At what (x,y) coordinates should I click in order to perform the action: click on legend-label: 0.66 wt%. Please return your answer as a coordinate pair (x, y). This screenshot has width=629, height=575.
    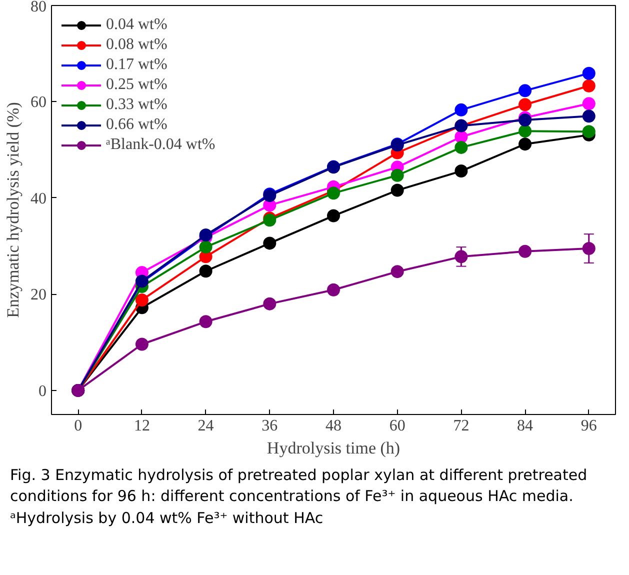
    Looking at the image, I should click on (137, 125).